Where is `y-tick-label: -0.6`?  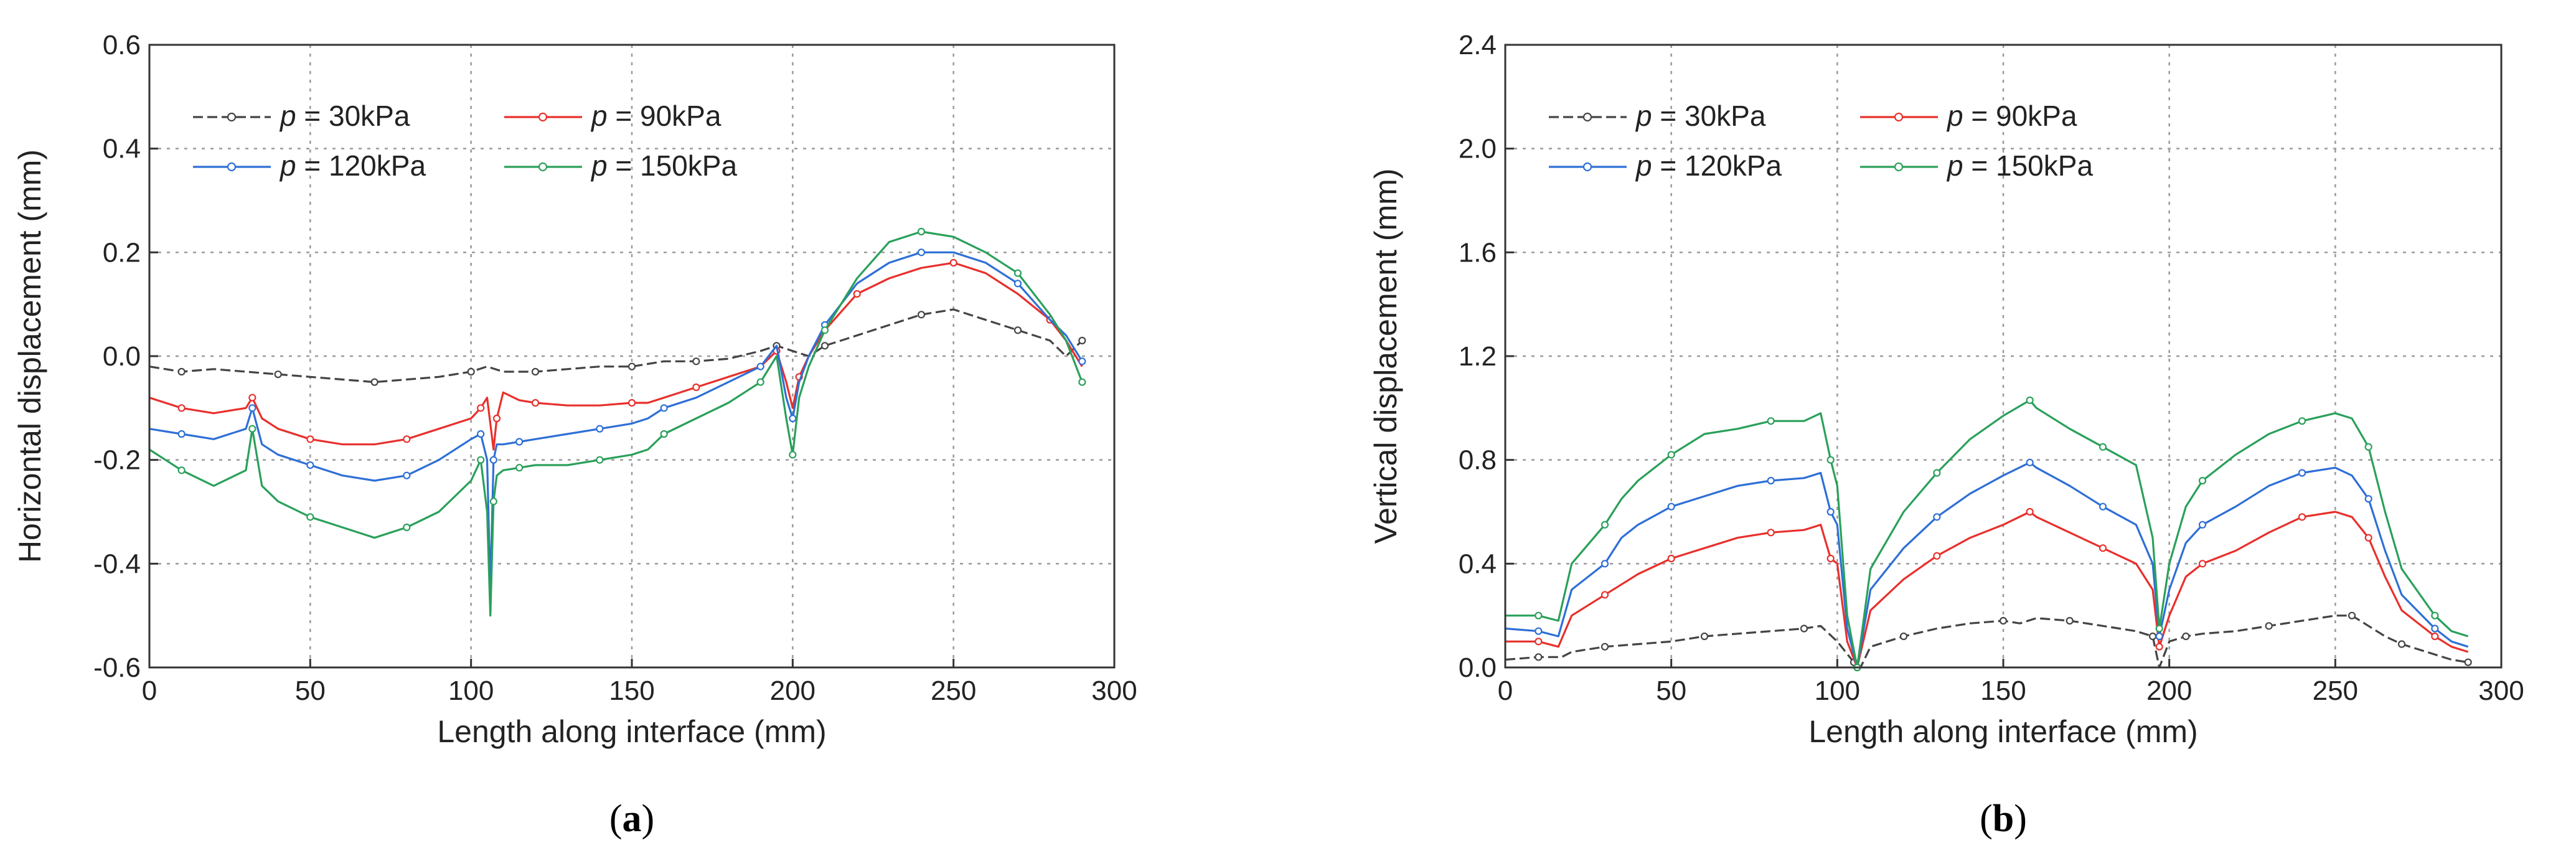 y-tick-label: -0.6 is located at coordinates (117, 668).